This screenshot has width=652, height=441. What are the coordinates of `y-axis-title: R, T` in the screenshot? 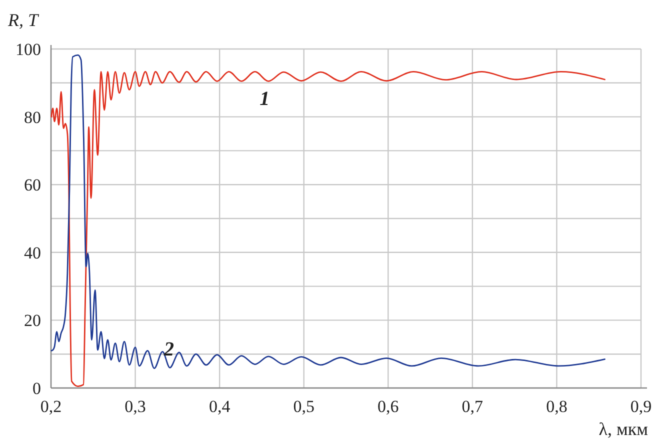 It's located at (23, 20).